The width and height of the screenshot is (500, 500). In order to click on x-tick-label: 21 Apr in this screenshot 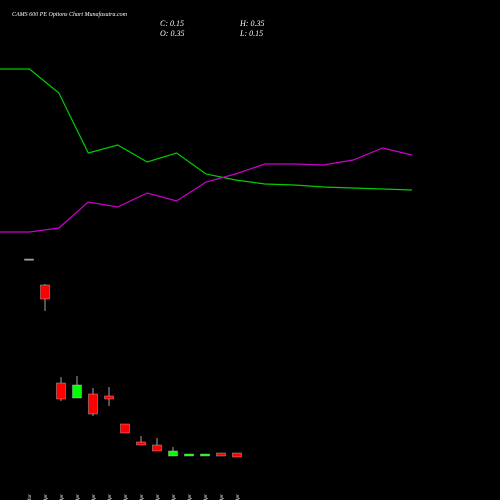, I will do `click(190, 497)`.